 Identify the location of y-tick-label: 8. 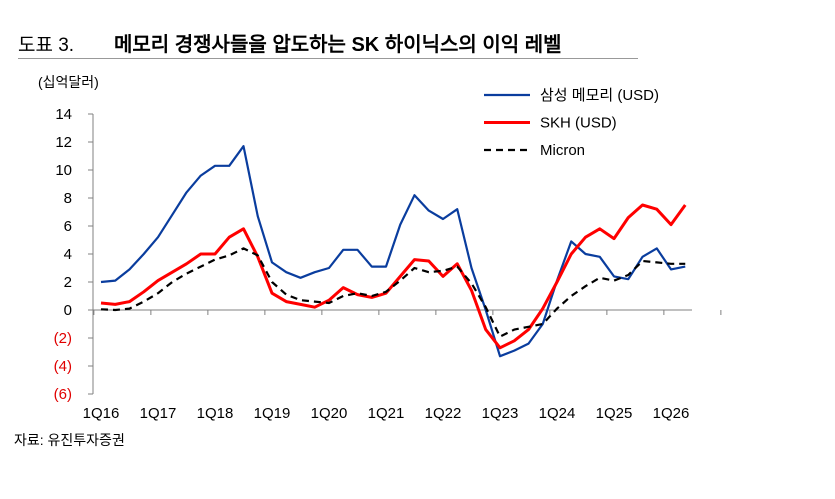
(68, 198).